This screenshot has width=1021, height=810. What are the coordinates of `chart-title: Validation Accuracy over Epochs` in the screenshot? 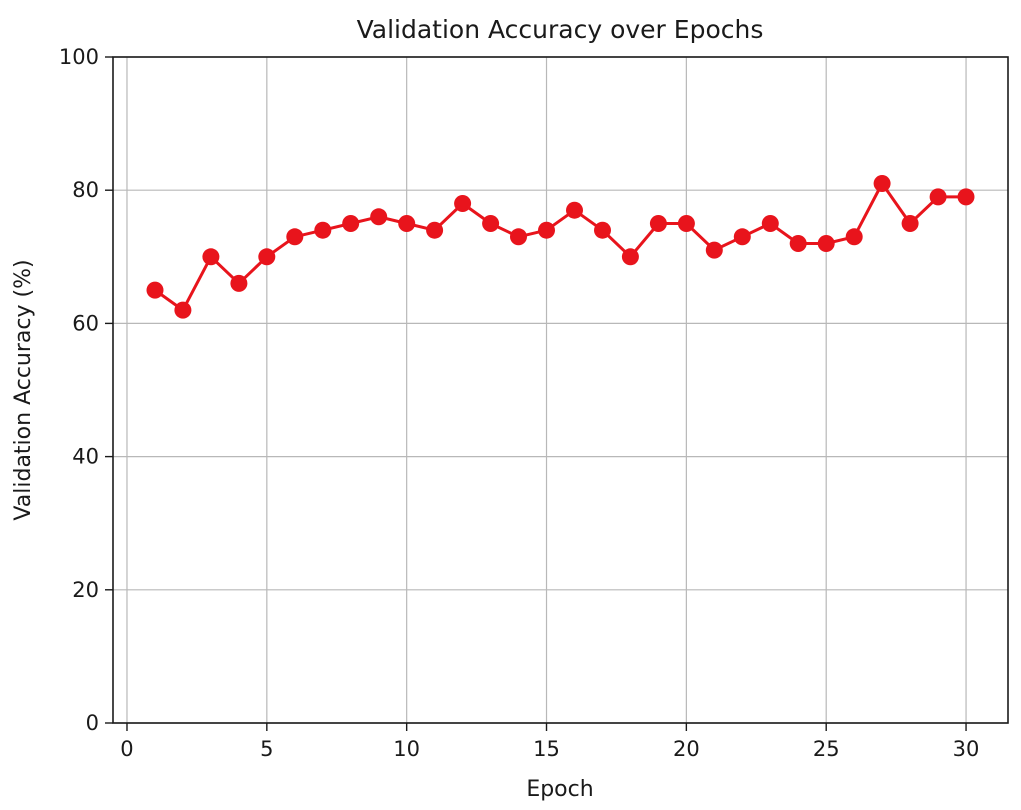 It's located at (560, 29).